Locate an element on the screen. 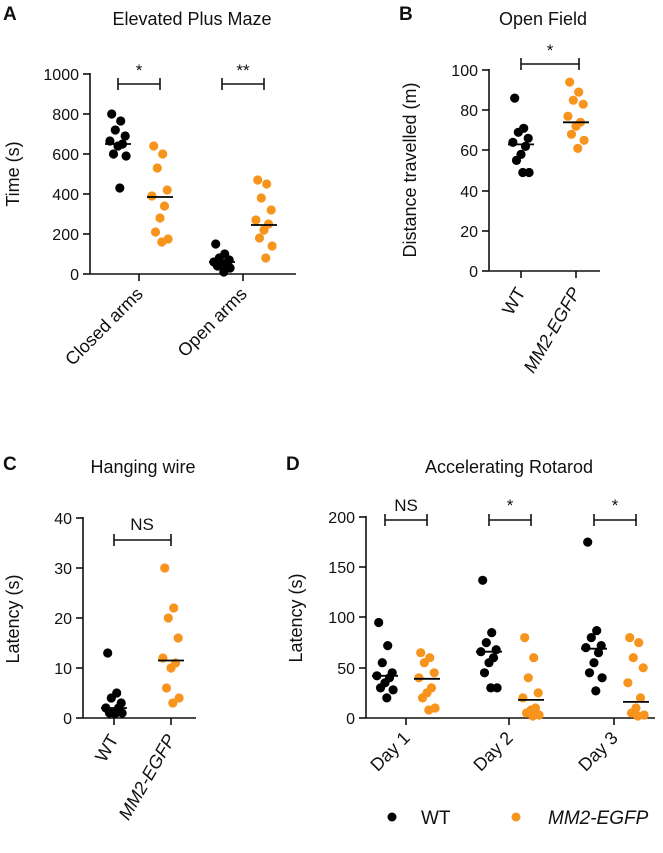  panel-b-y-tick-label: 100 is located at coordinates (464, 71).